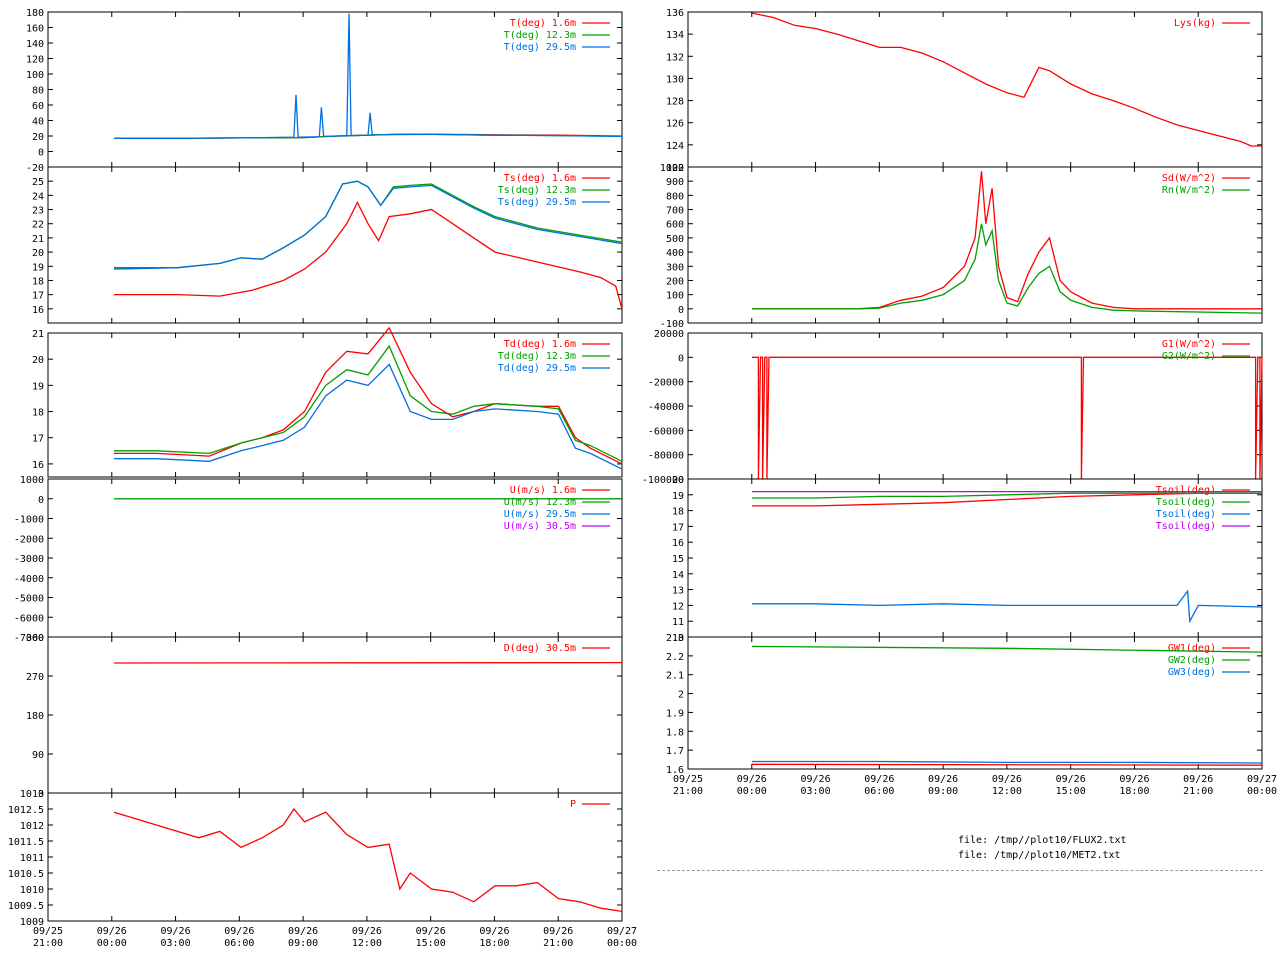  I want to click on panel-4-legend-label-4: U(m/s) 30.5m, so click(540, 526).